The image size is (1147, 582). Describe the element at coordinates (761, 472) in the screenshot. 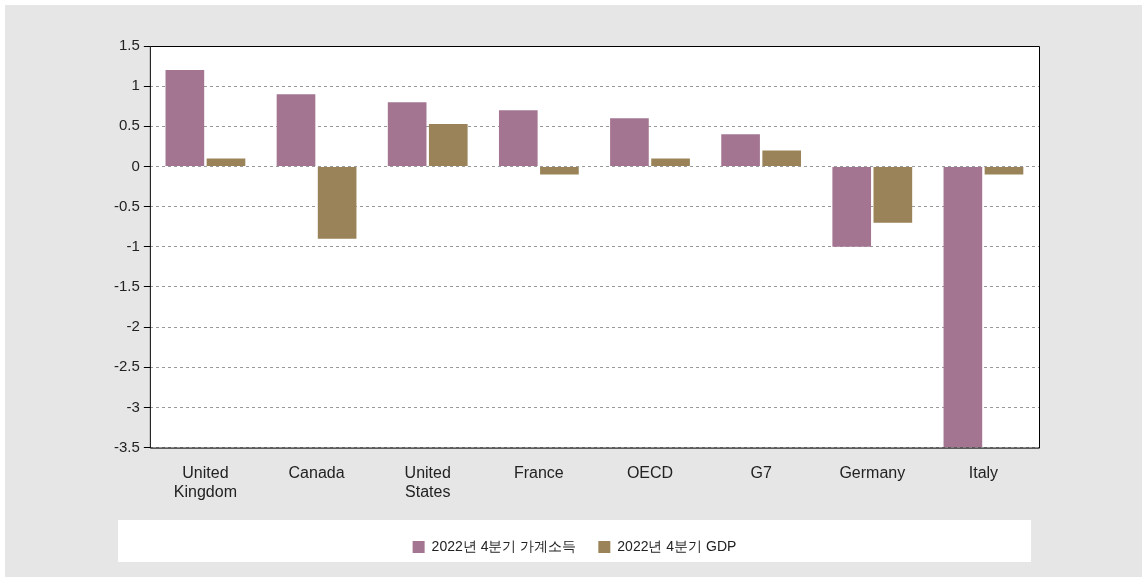

I see `x-tick-label: G7` at that location.